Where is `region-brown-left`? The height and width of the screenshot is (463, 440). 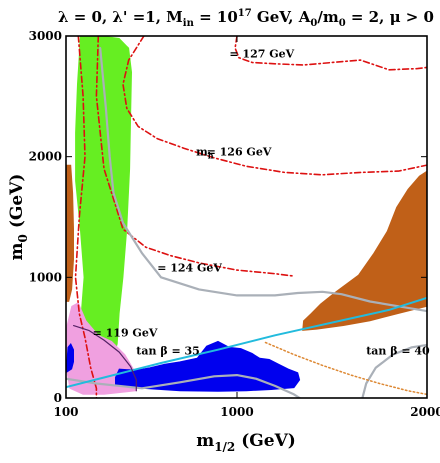
region-brown-left is located at coordinates (70, 233).